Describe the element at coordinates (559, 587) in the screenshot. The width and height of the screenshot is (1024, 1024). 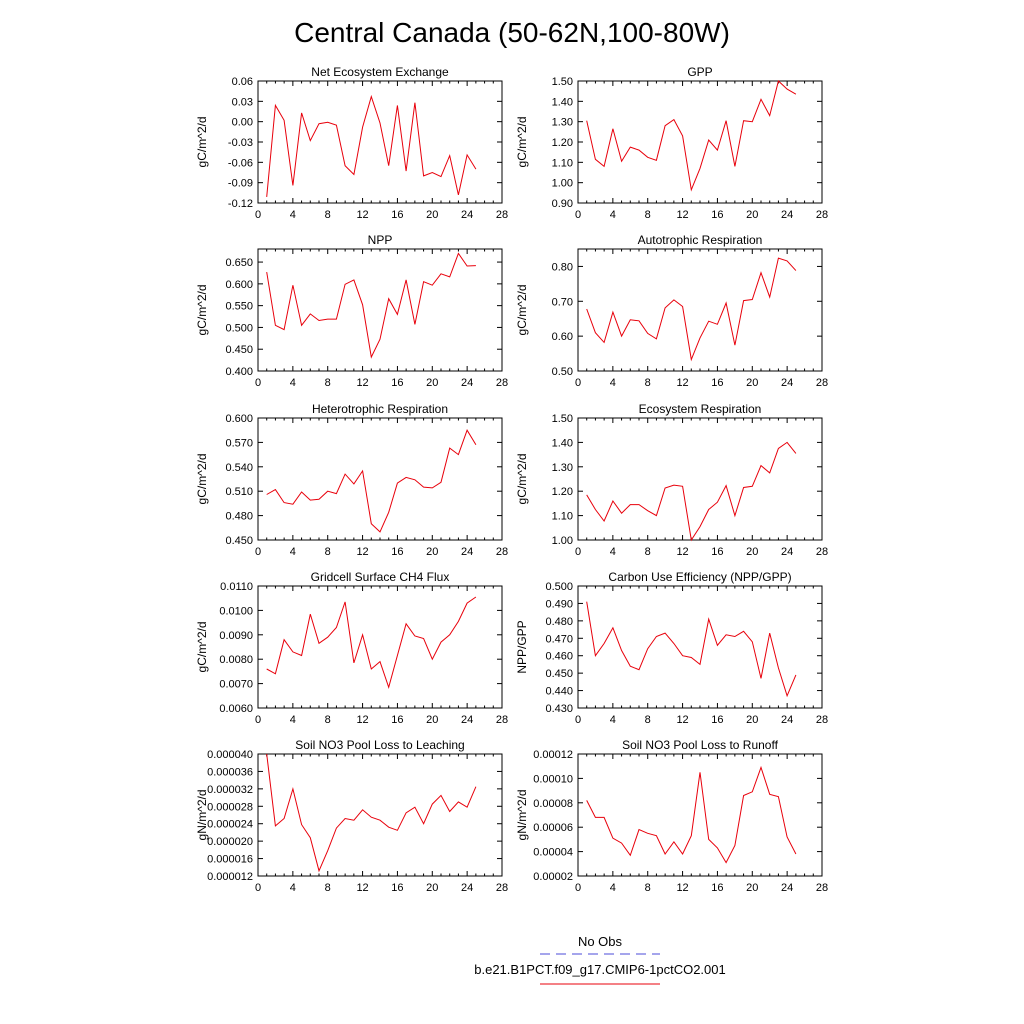
I see `y-tick-label: 0.500` at that location.